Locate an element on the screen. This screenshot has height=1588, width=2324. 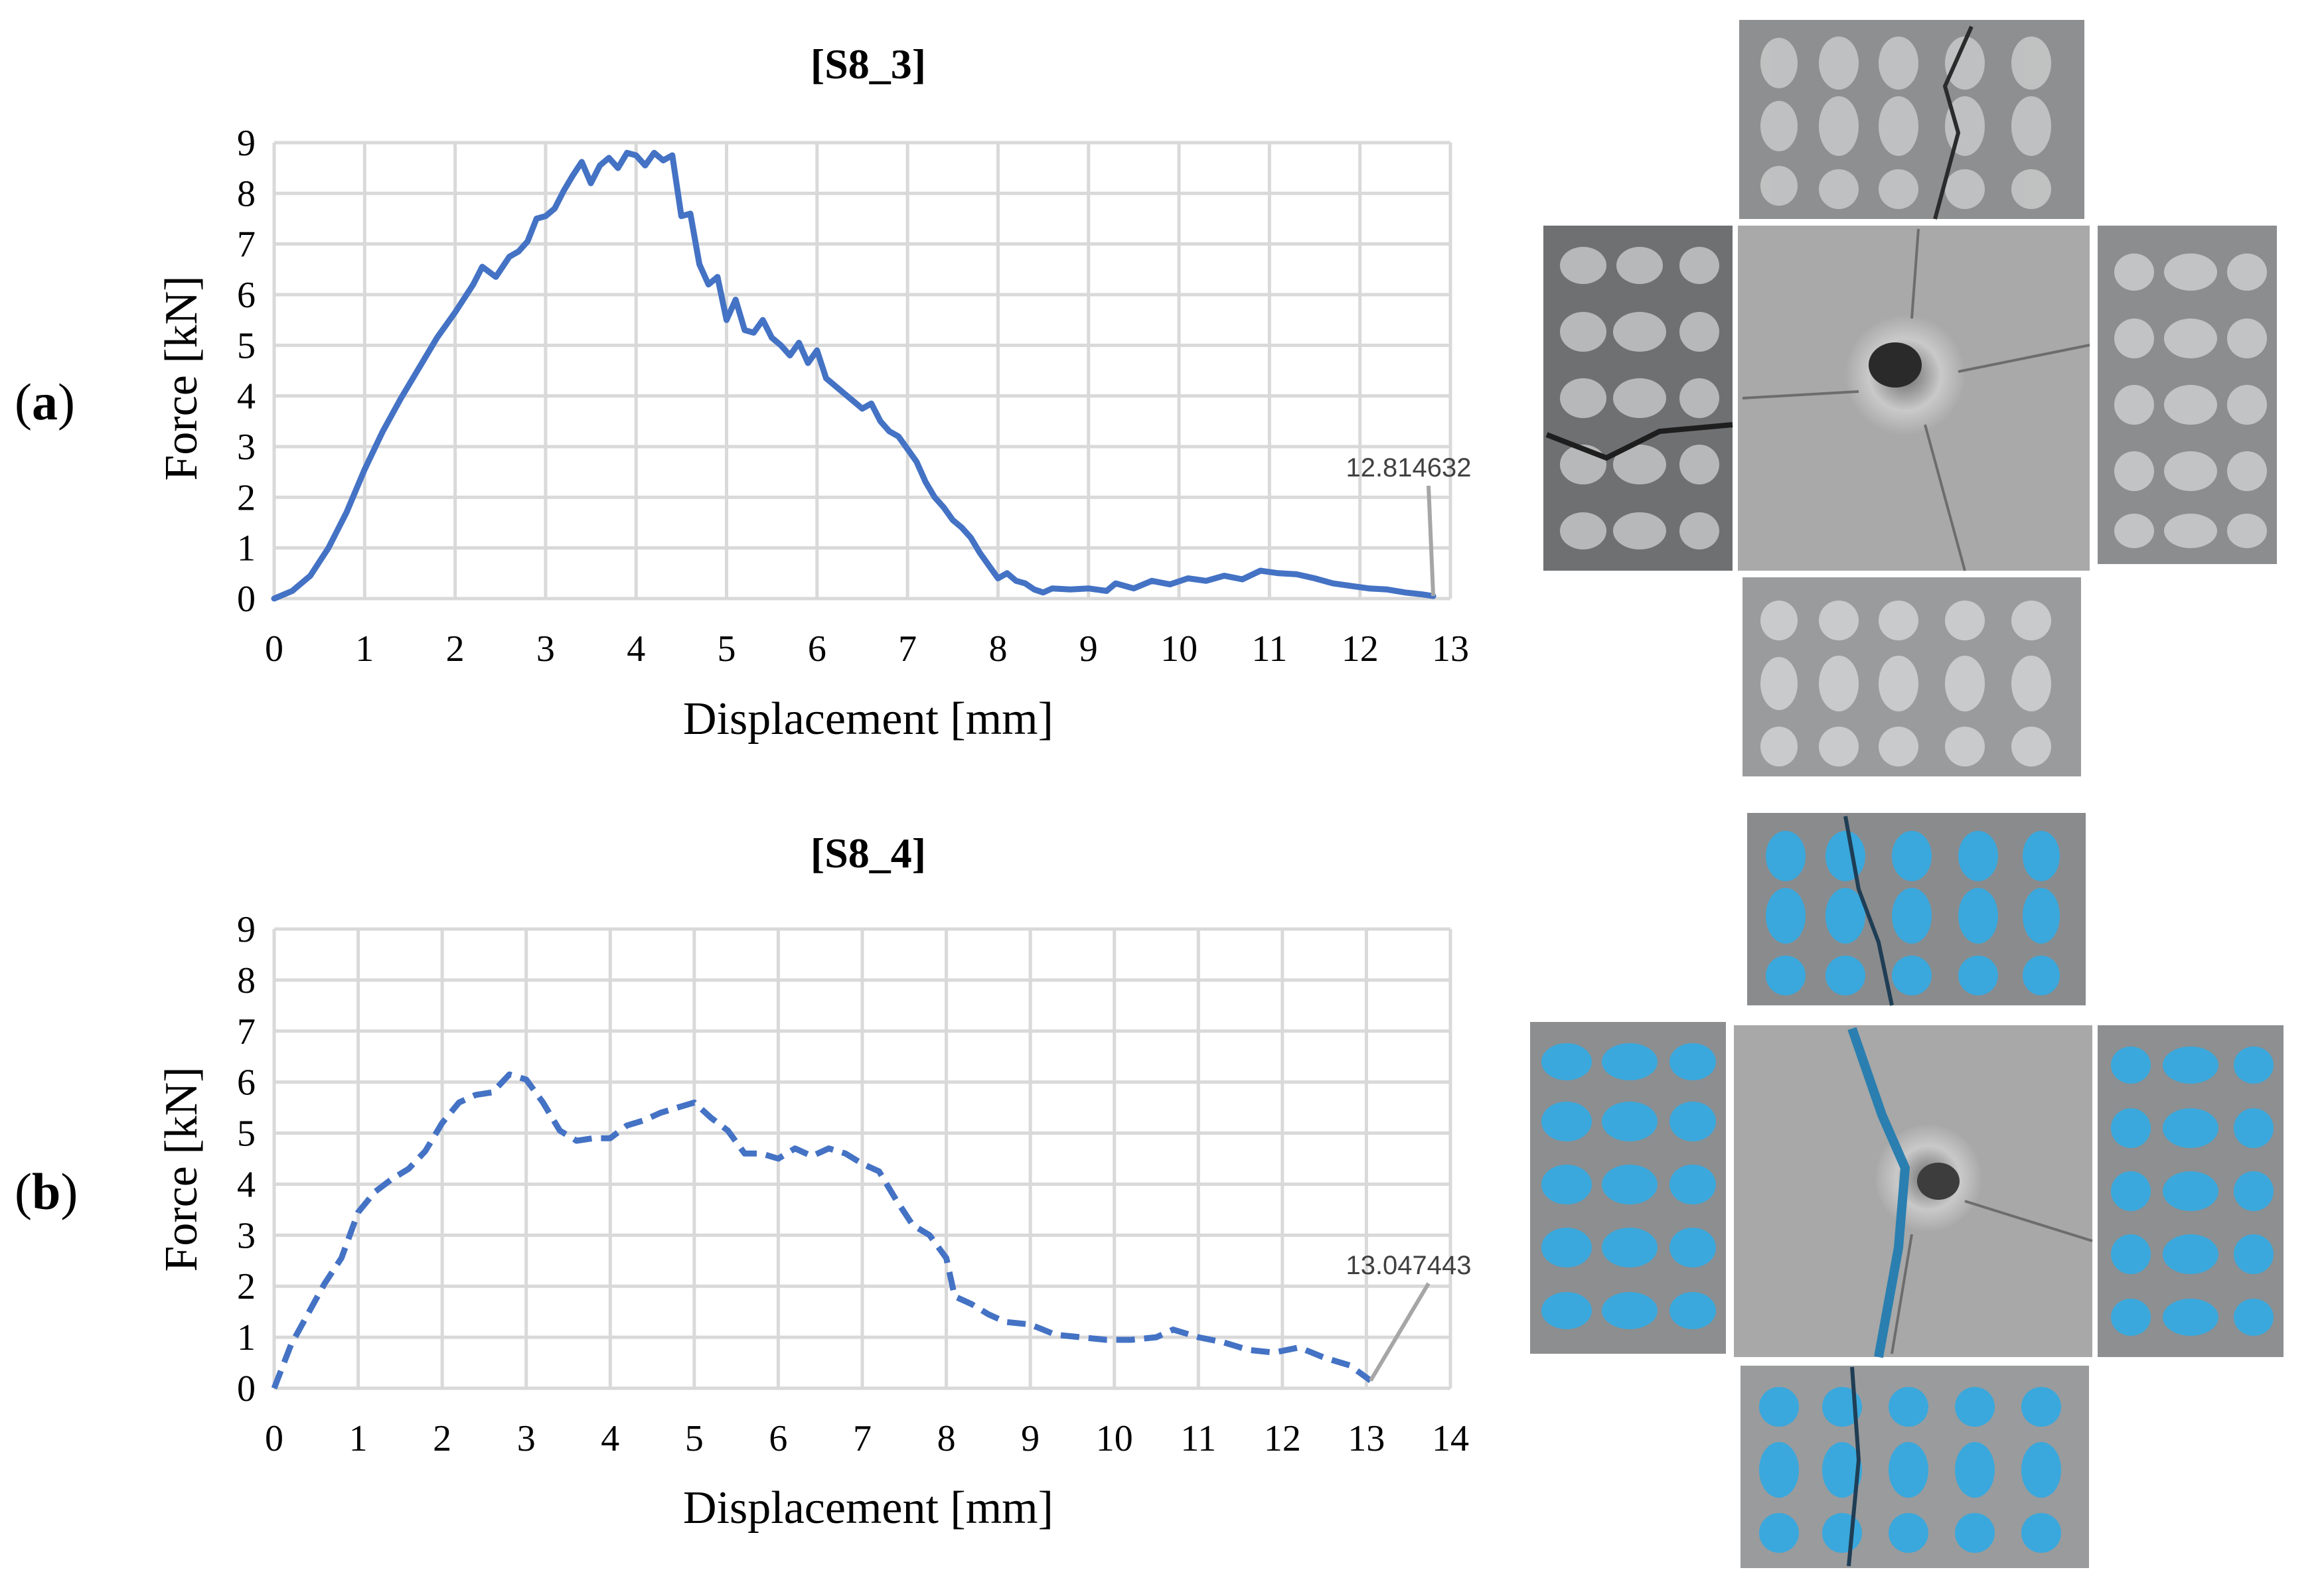
chart-title: [S8_4] is located at coordinates (868, 854).